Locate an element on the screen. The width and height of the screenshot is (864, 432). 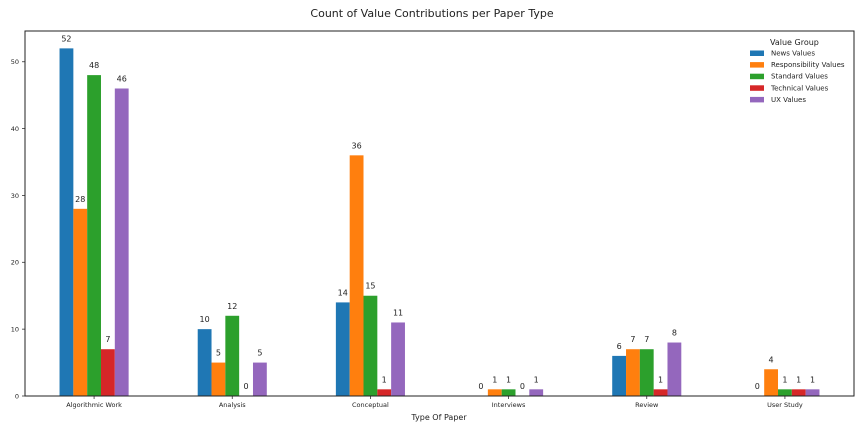
x-tick-label: Conceptual is located at coordinates (370, 405).